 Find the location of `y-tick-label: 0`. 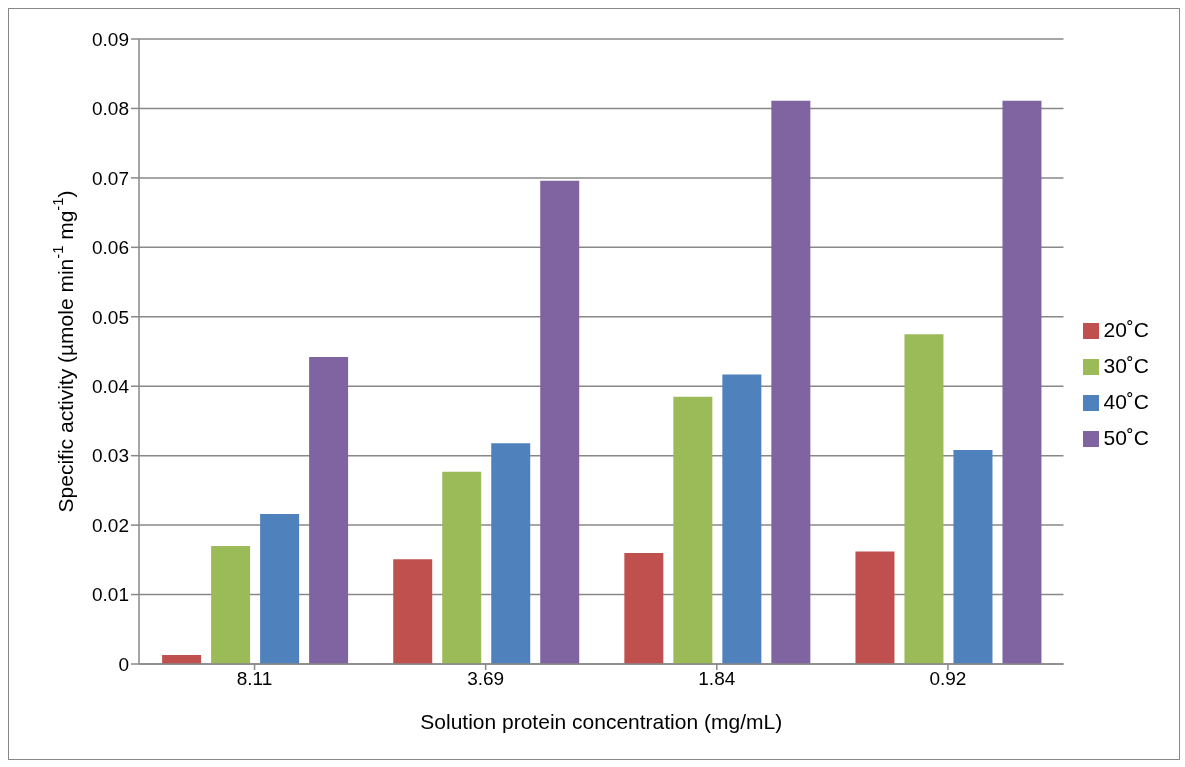

y-tick-label: 0 is located at coordinates (123, 664).